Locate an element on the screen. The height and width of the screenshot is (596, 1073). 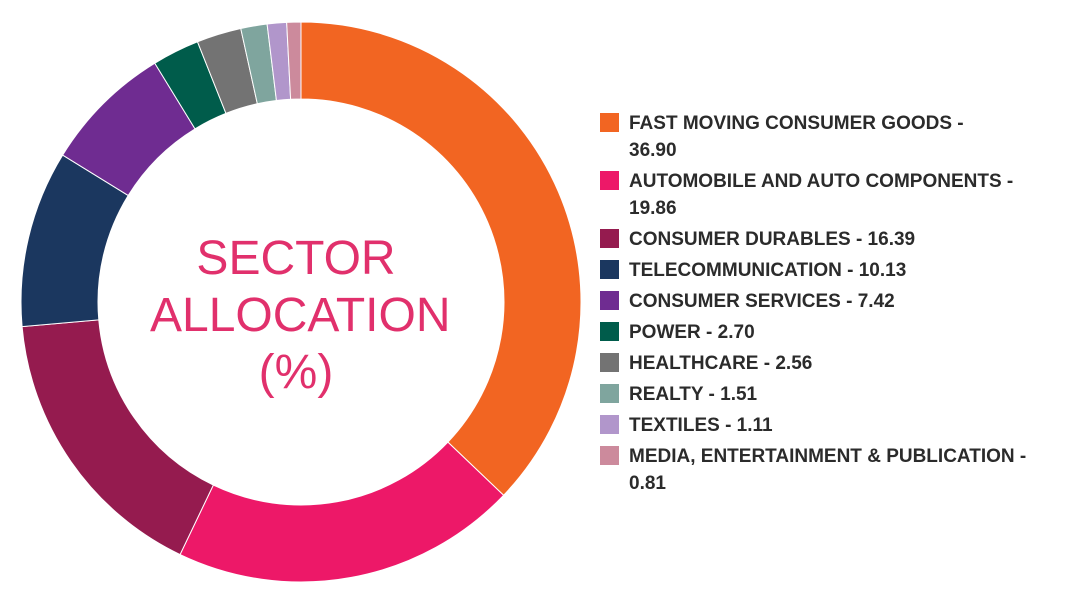
legend-label-line: TEXTILES - 1.11 is located at coordinates (701, 425).